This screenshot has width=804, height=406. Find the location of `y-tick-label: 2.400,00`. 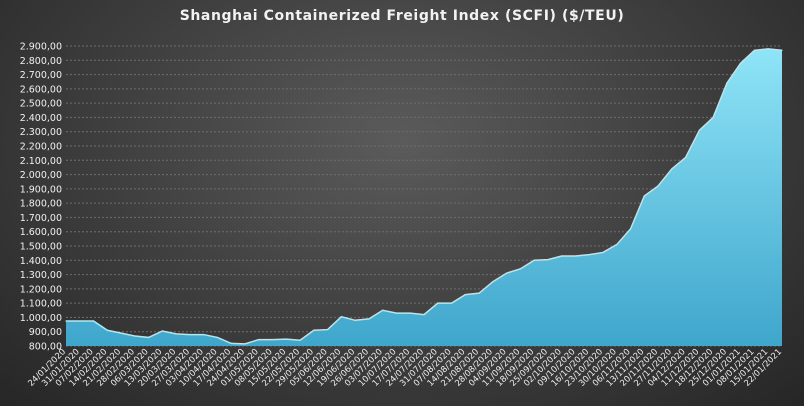

y-tick-label: 2.400,00 is located at coordinates (41, 118).